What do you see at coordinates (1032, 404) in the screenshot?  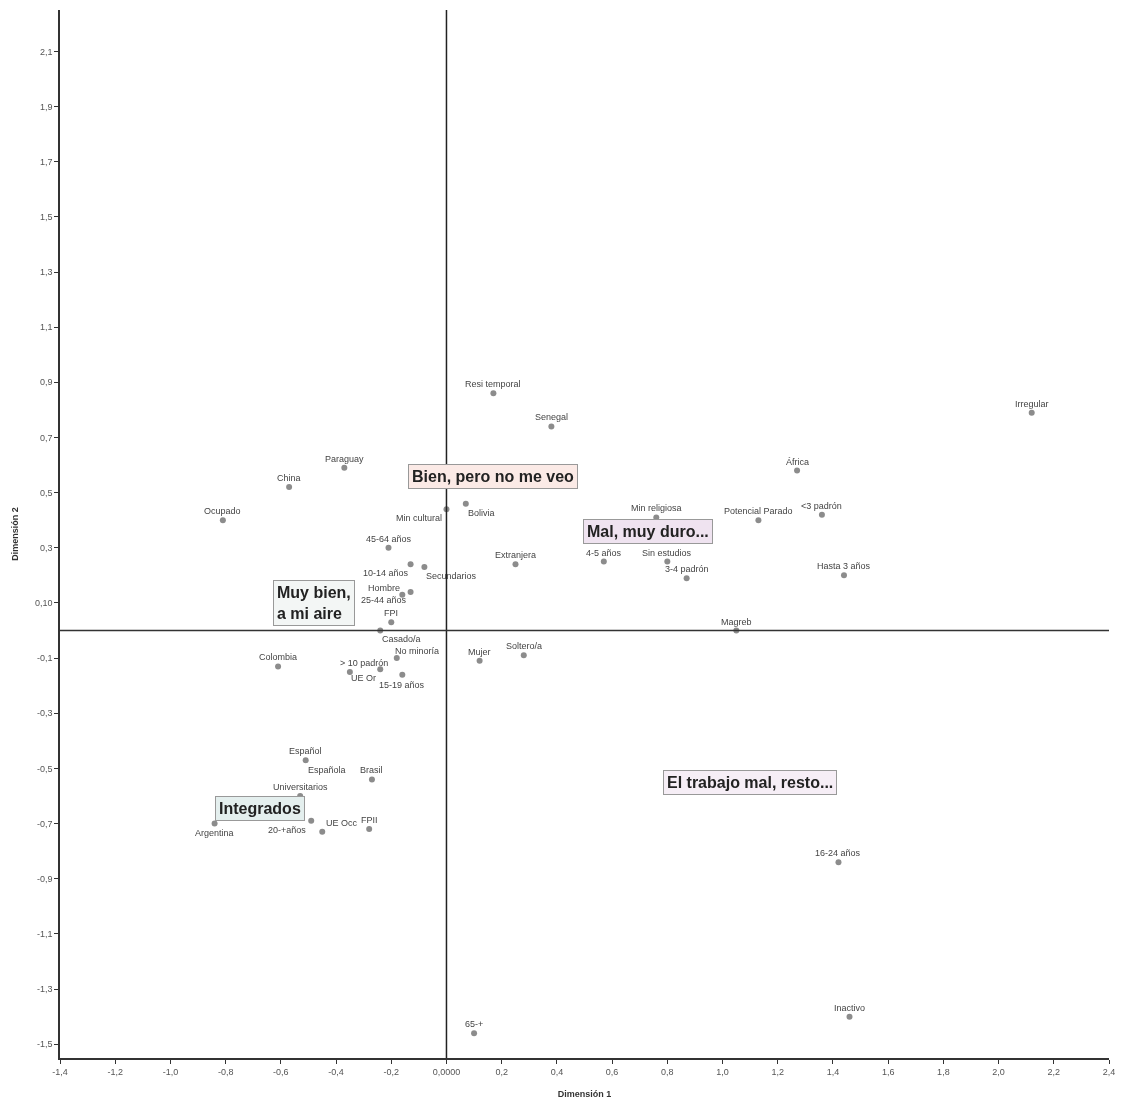 I see `annotation: Irregular` at bounding box center [1032, 404].